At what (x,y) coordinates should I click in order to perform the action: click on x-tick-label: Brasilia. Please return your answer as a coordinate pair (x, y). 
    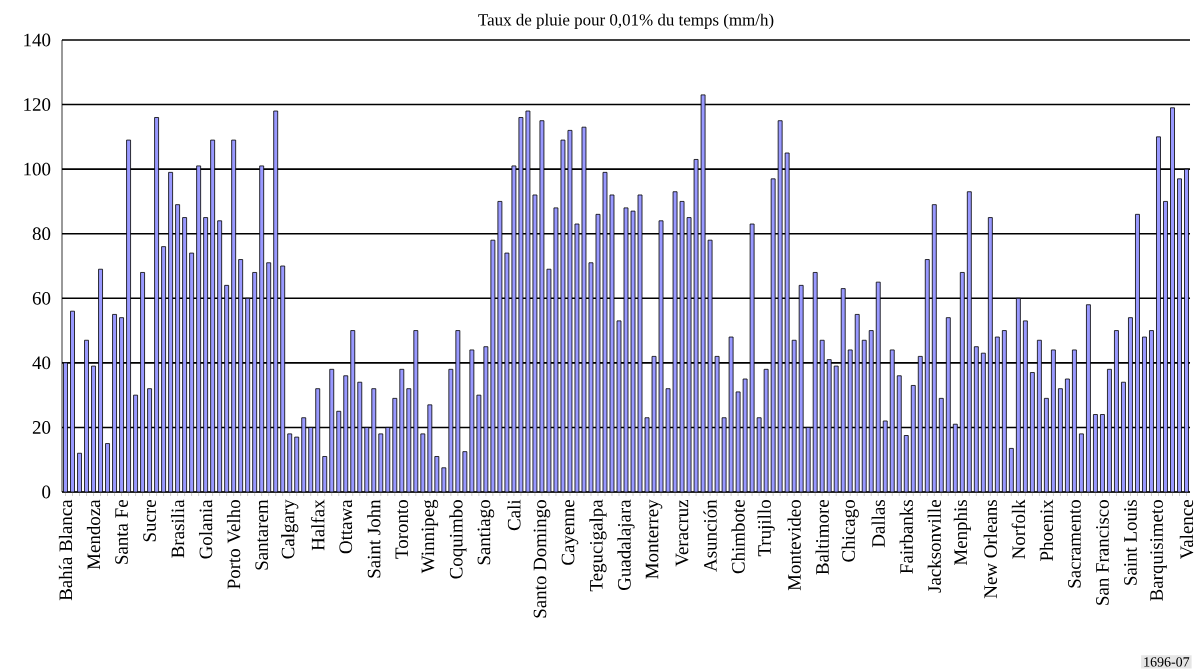
    Looking at the image, I should click on (177, 528).